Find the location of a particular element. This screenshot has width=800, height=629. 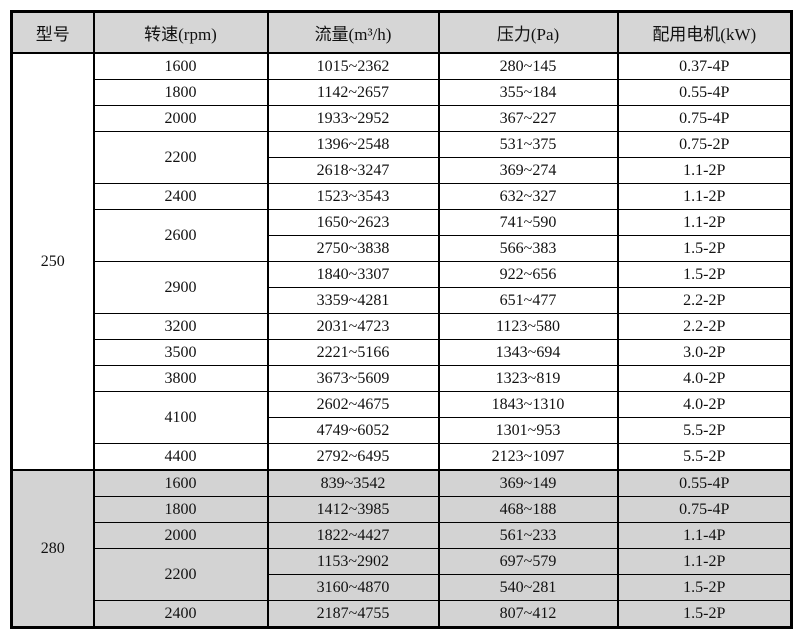

model-cell: 250 is located at coordinates (52, 261).